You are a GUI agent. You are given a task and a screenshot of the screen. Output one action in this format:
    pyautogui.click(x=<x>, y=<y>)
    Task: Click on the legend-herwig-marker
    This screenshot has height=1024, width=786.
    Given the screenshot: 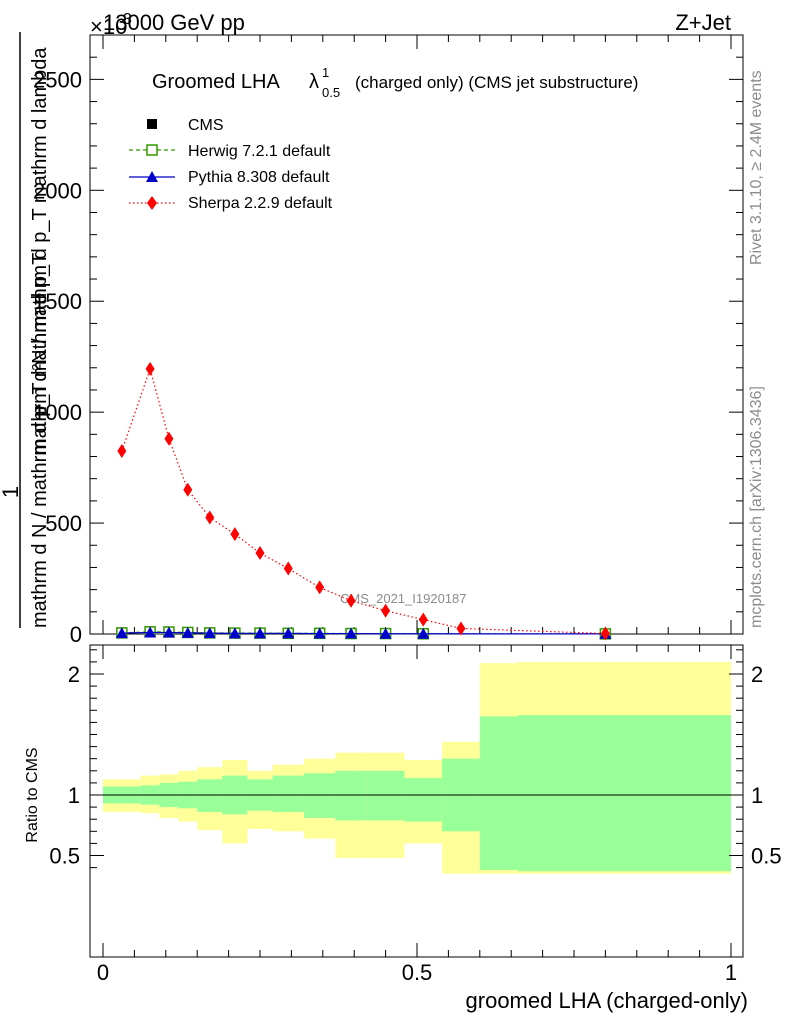 What is the action you would take?
    pyautogui.click(x=152, y=150)
    